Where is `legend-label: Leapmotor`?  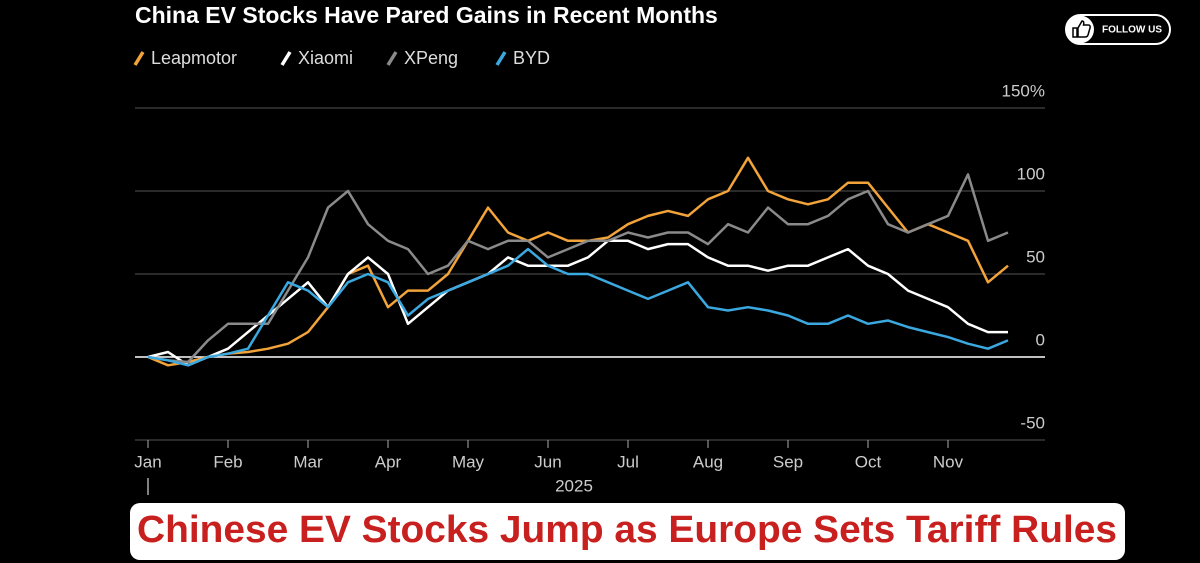 legend-label: Leapmotor is located at coordinates (194, 58).